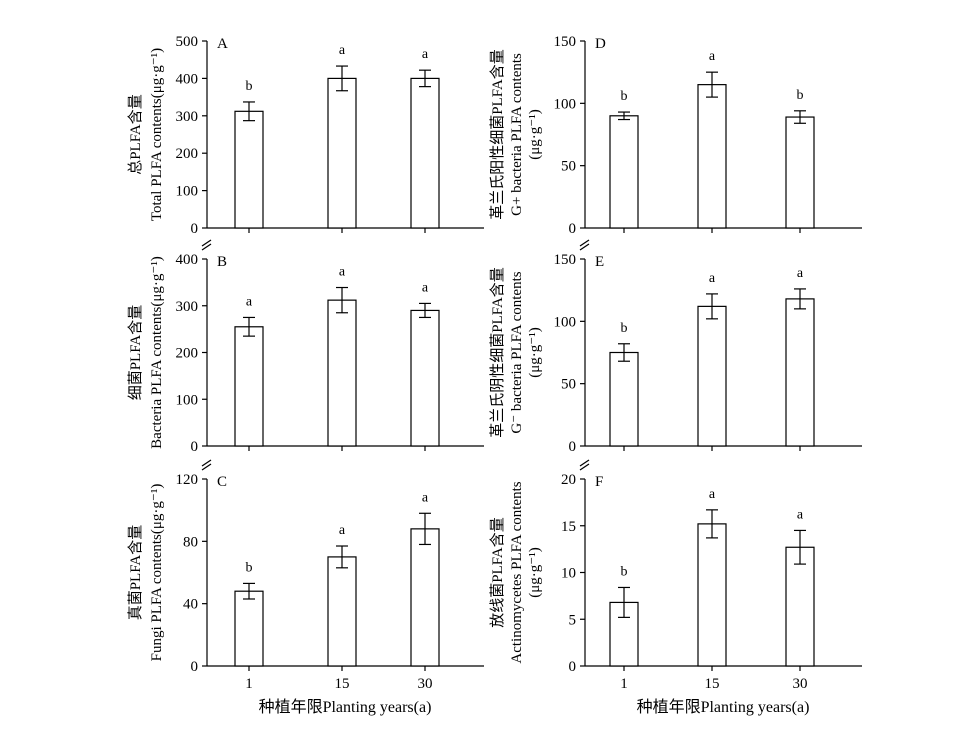  Describe the element at coordinates (187, 480) in the screenshot. I see `y-tick-label: 120` at that location.